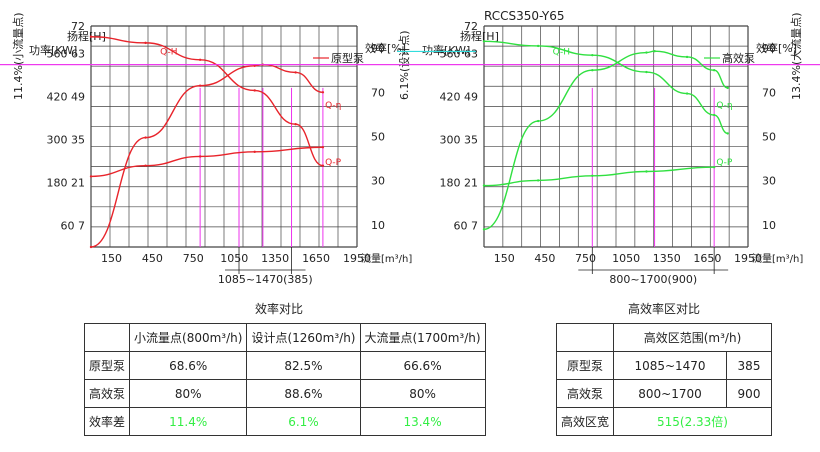 The height and width of the screenshot is (452, 820). What do you see at coordinates (769, 225) in the screenshot?
I see `right-tick-label: 10` at bounding box center [769, 225].